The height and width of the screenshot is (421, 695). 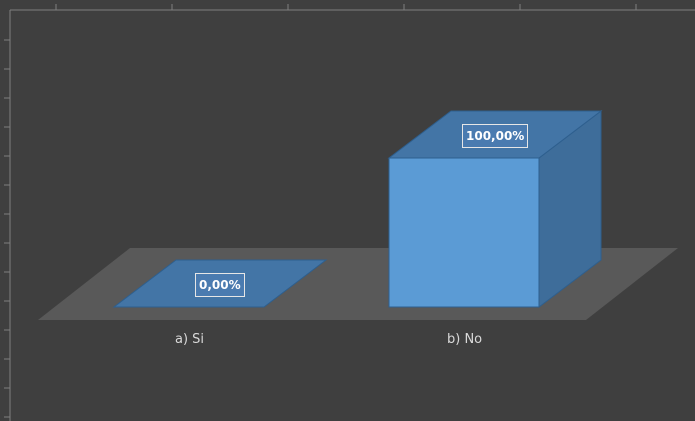 I want to click on category-label: a) Si, so click(x=190, y=339).